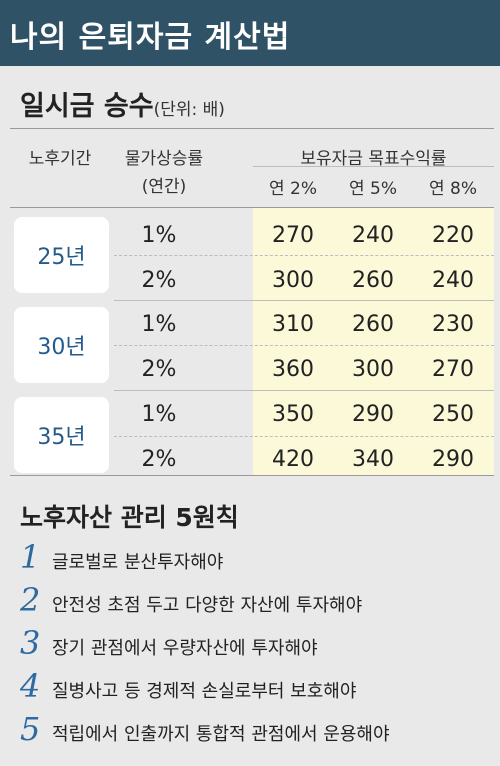 Image resolution: width=500 pixels, height=766 pixels. I want to click on header-banner: 나의 은퇴자금 계산법, so click(250, 33).